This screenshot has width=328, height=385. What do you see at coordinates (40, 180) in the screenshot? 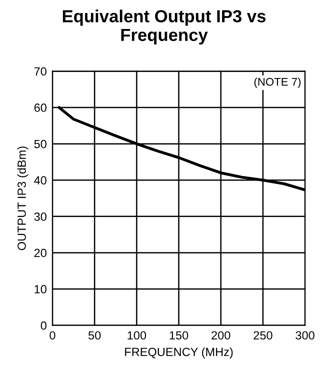
I see `y-tick-label: 40` at bounding box center [40, 180].